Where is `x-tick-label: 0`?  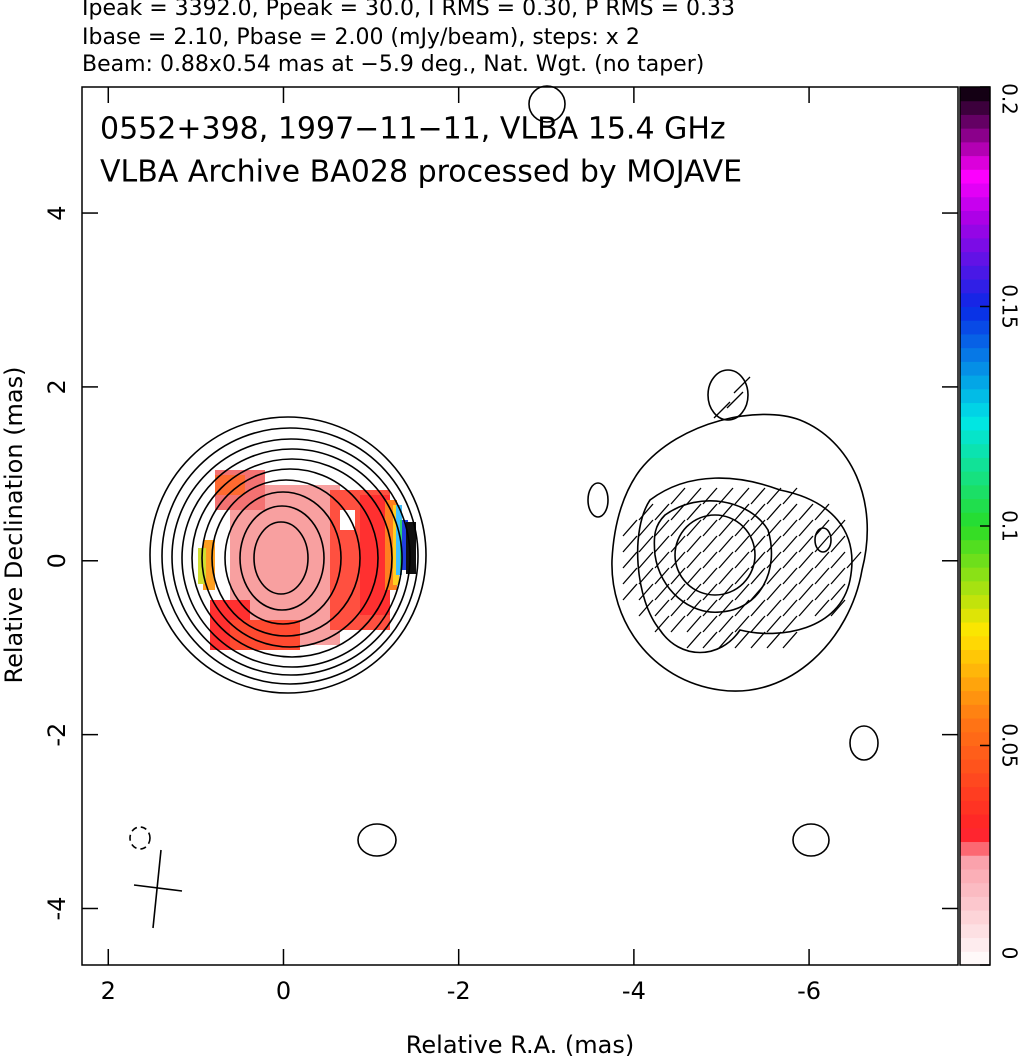
x-tick-label: 0 is located at coordinates (283, 991).